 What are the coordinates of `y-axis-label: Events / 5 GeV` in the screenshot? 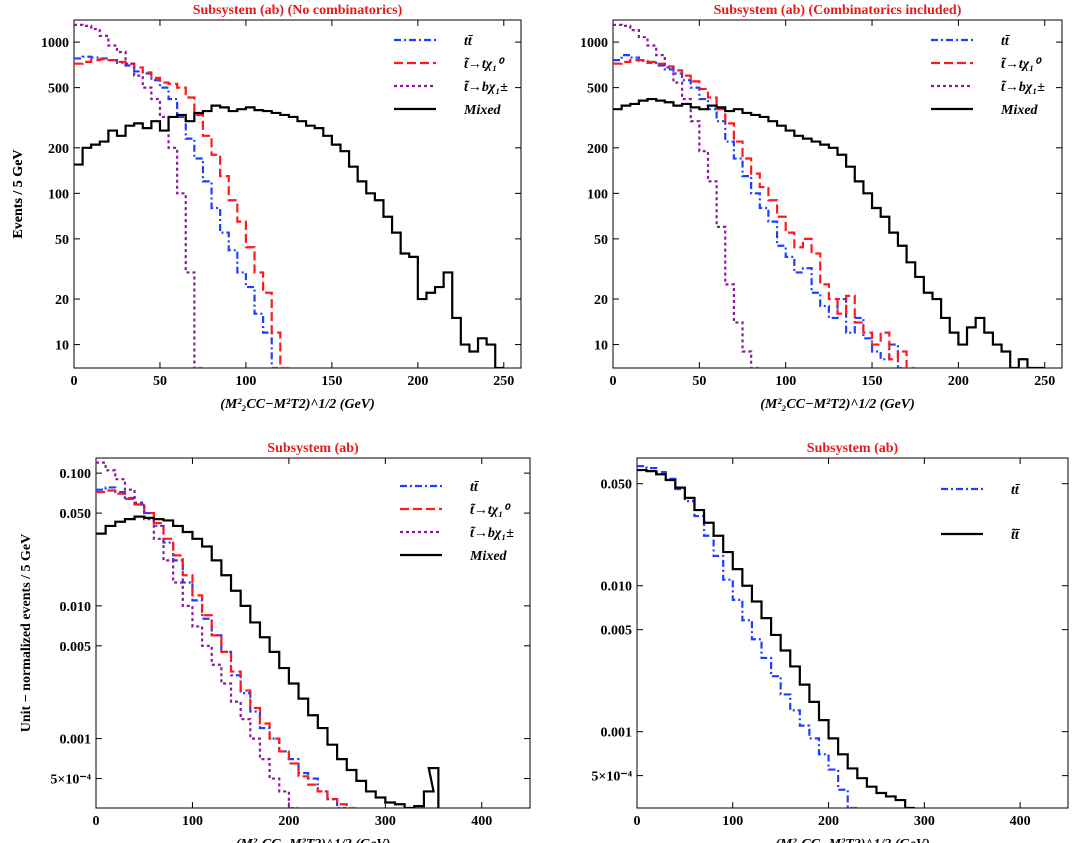 It's located at (18, 193).